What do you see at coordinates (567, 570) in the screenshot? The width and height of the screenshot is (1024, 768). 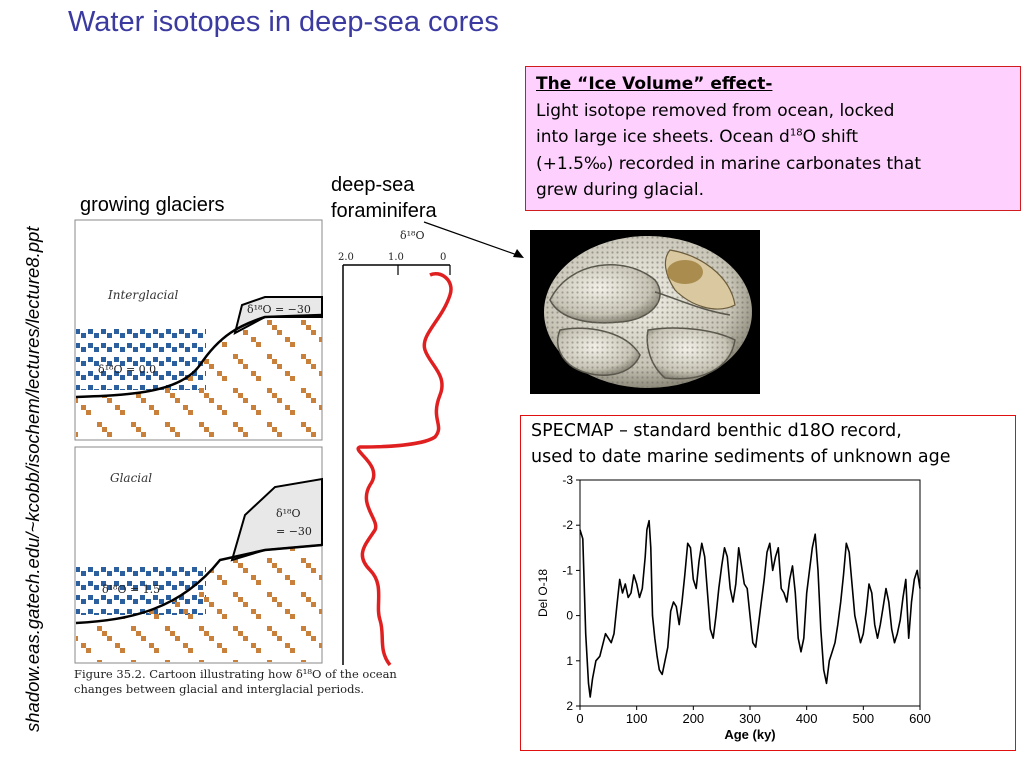 I see `y-tick-label: -1` at bounding box center [567, 570].